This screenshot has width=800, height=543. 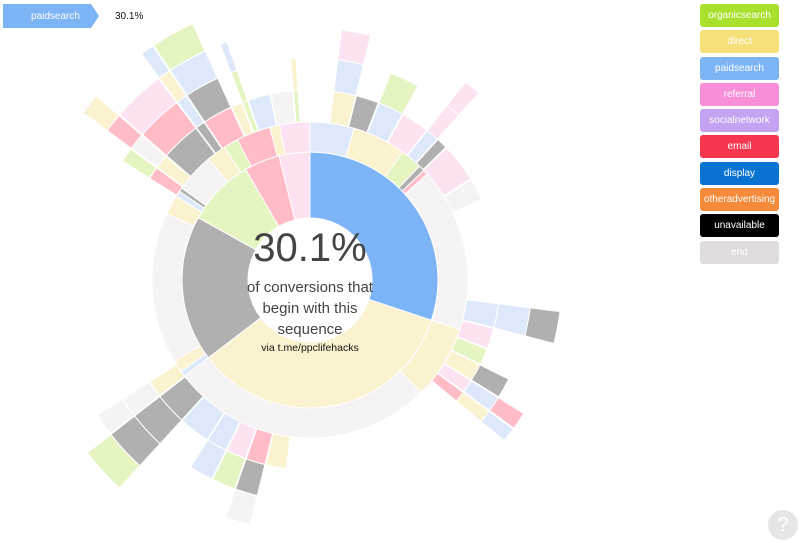 I want to click on legend-item-otheradvertising: otheradvertising, so click(x=739, y=200).